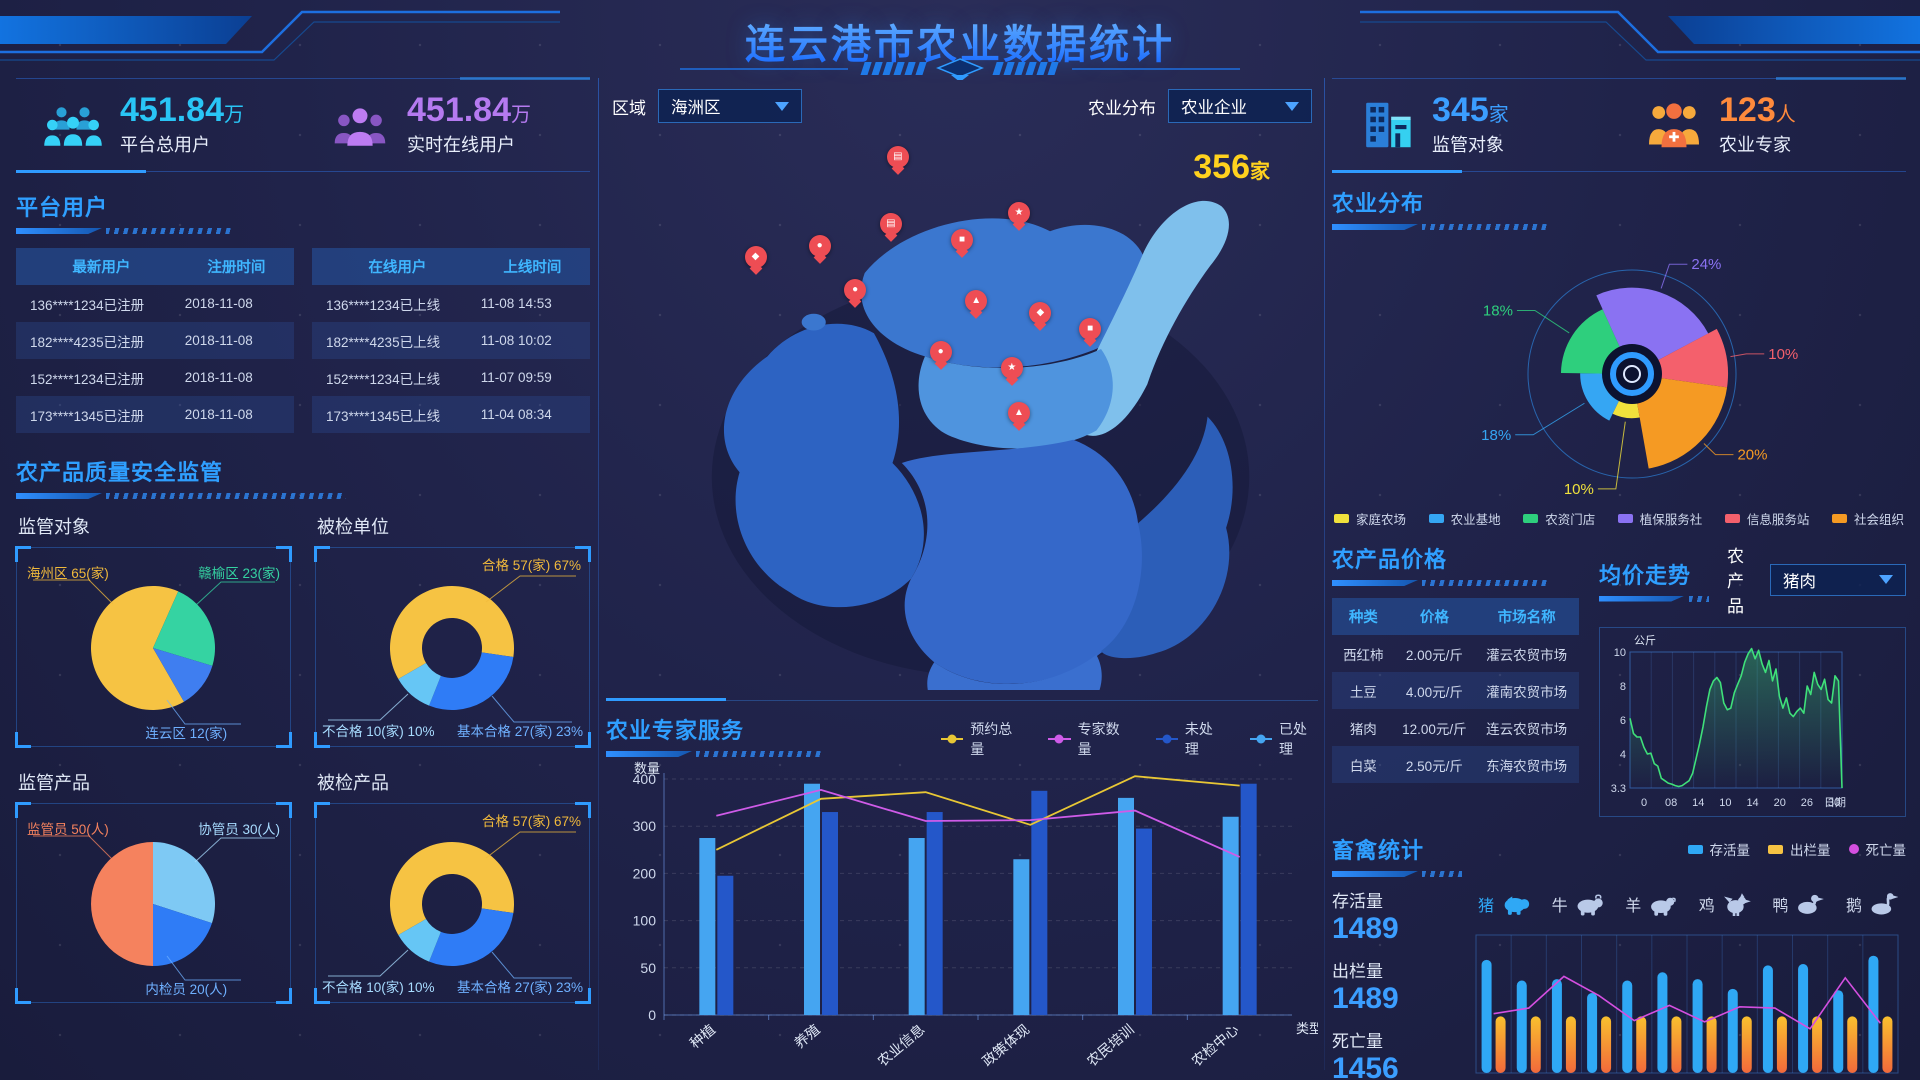  Describe the element at coordinates (1838, 579) in the screenshot. I see `product-select: 猪肉` at that location.